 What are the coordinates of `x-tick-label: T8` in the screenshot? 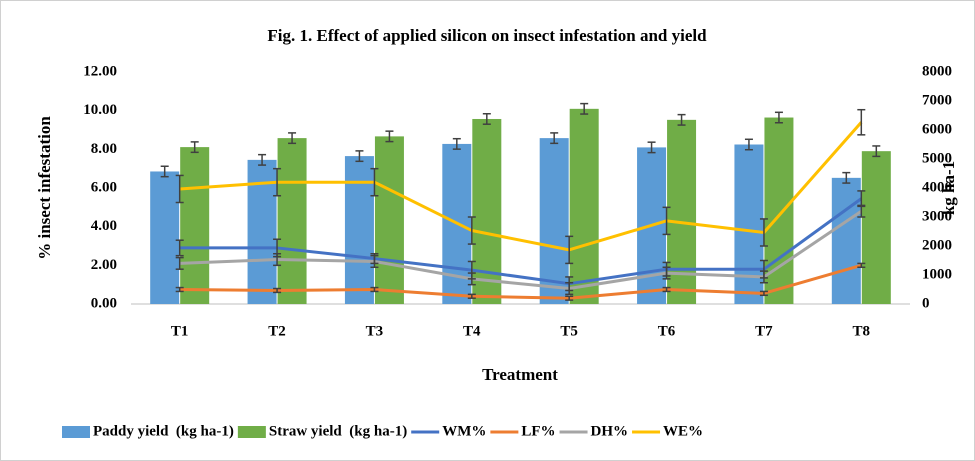 It's located at (862, 331).